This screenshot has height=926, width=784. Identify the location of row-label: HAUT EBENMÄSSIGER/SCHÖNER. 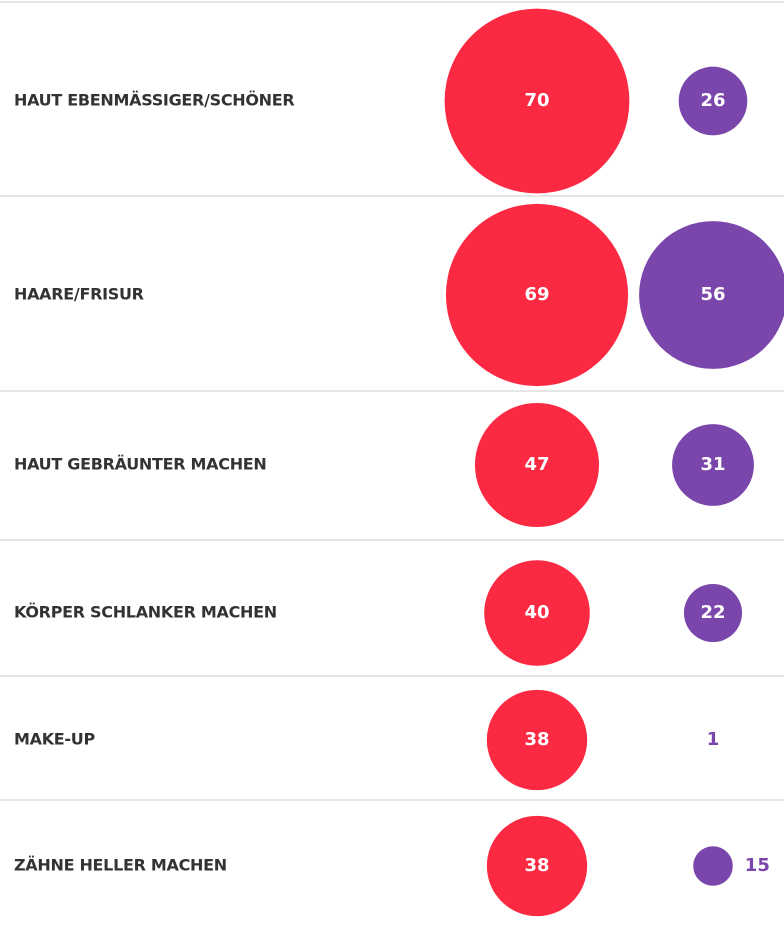
(154, 100).